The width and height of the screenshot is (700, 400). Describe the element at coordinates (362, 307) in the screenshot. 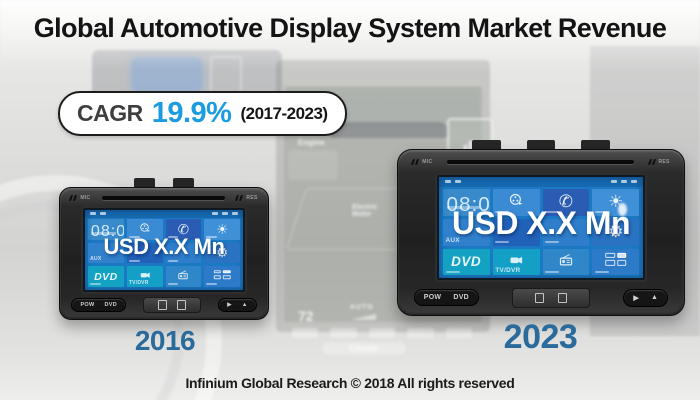

I see `auto-climate-label: AUTO` at that location.